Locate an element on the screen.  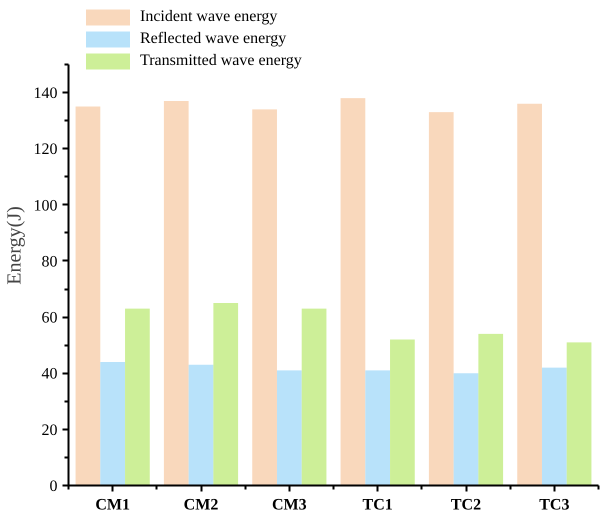
x-tick-label: CM2 is located at coordinates (201, 505).